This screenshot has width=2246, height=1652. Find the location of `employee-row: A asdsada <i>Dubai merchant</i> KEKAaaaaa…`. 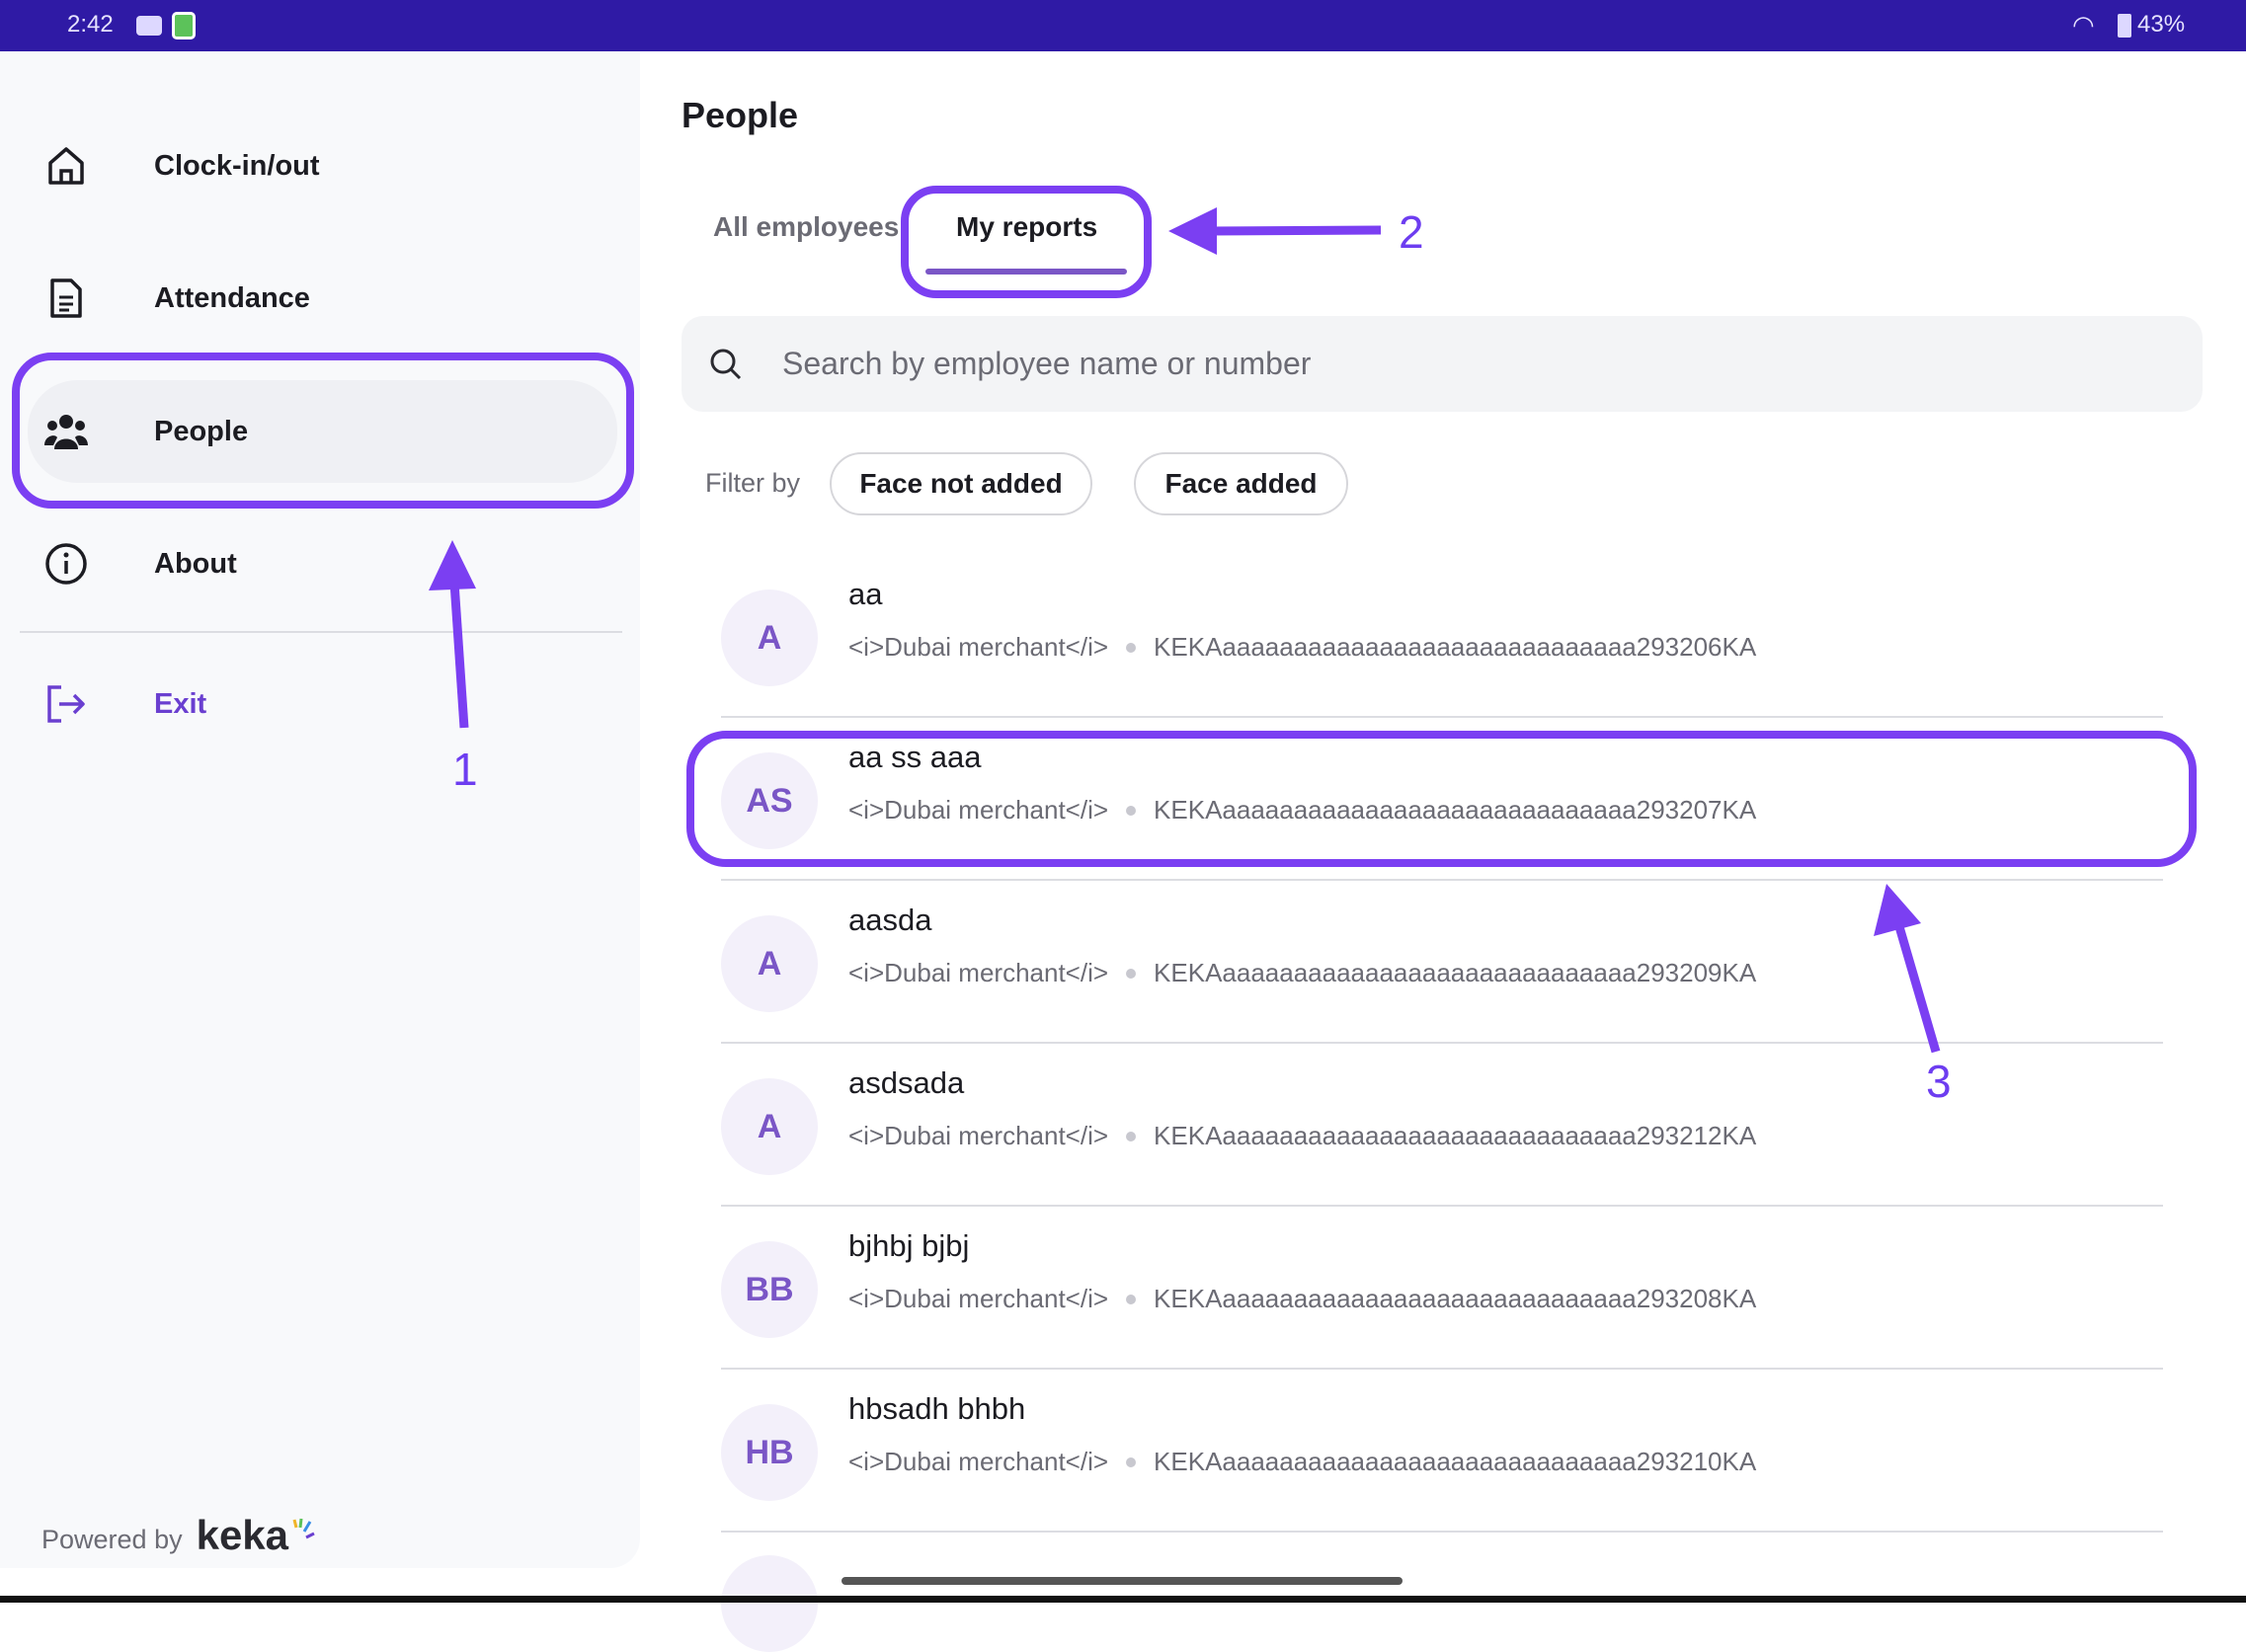

employee-row: A asdsada <i>Dubai merchant</i> KEKAaaaaa… is located at coordinates (1422, 1125).